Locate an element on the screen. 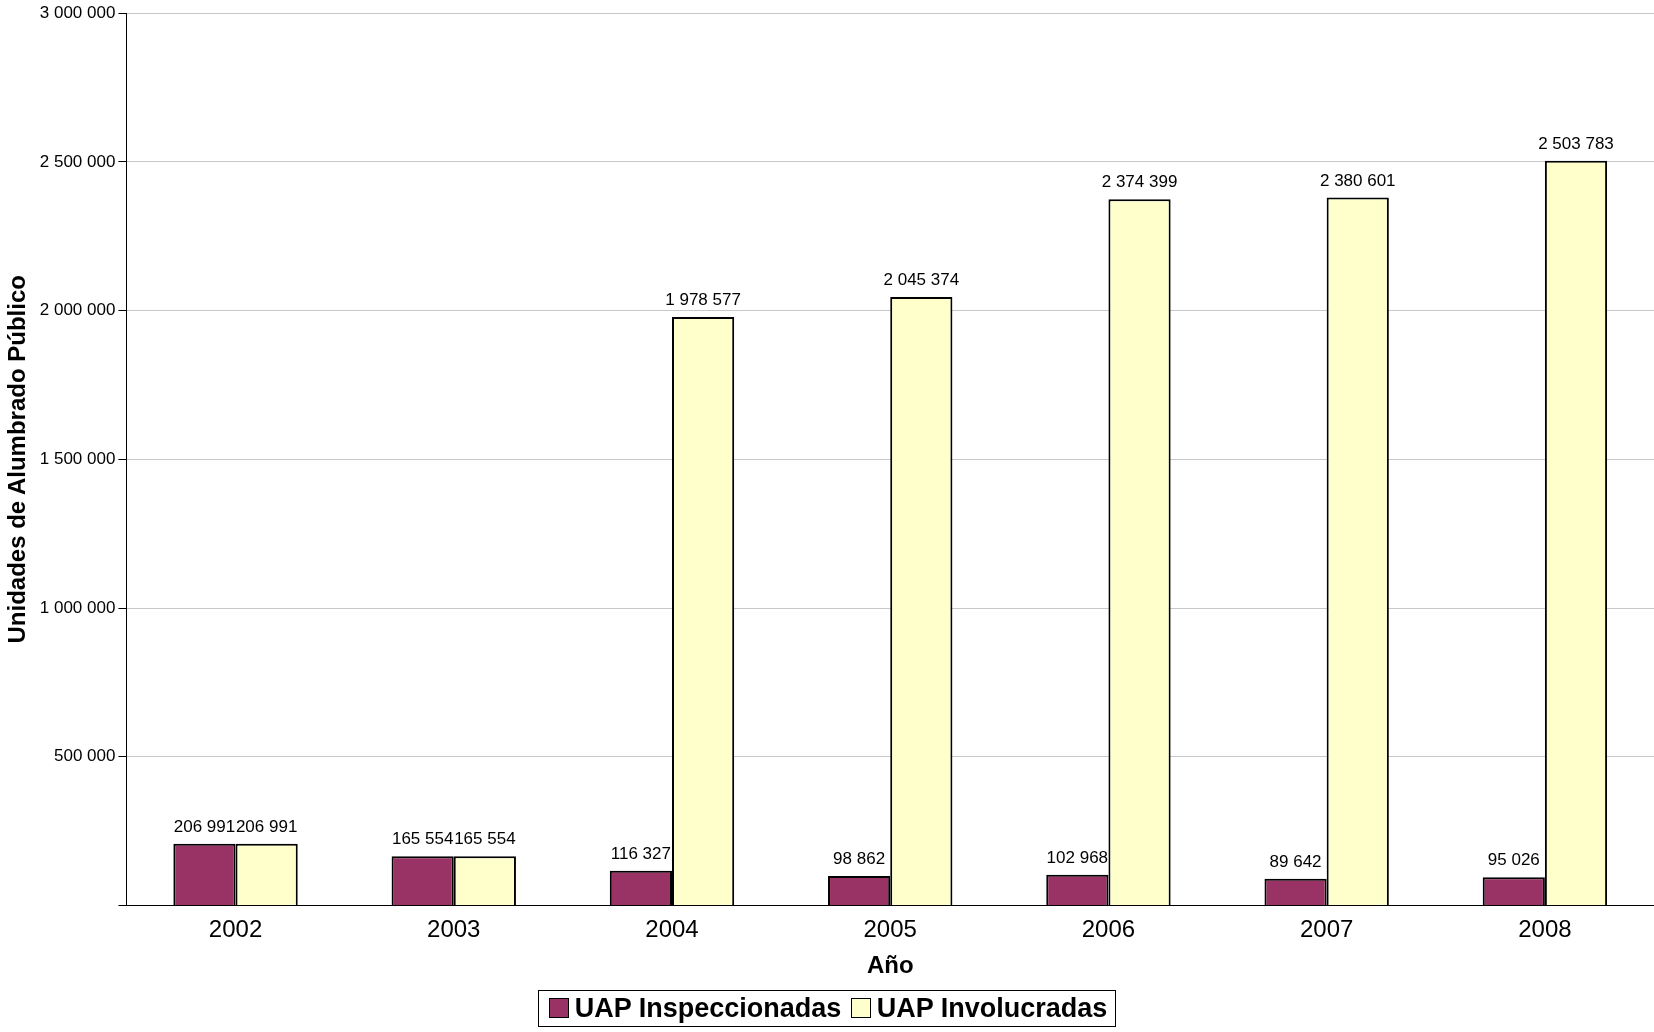  y-tick-label: 1 500 000 is located at coordinates (77, 458).